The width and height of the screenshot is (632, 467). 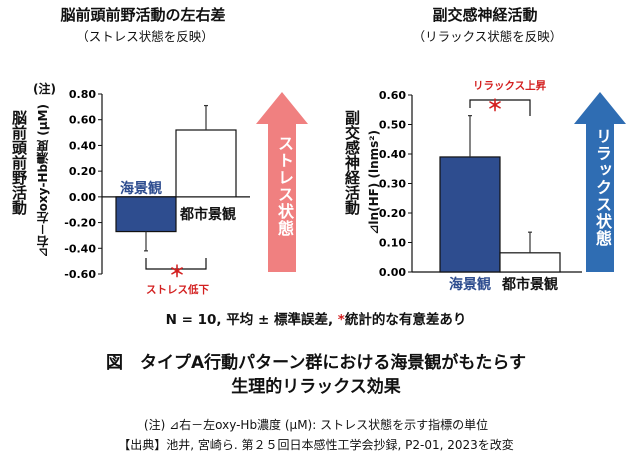 What do you see at coordinates (487, 36) in the screenshot?
I see `right-chart-subtitle: （リラックス状態を反映）` at bounding box center [487, 36].